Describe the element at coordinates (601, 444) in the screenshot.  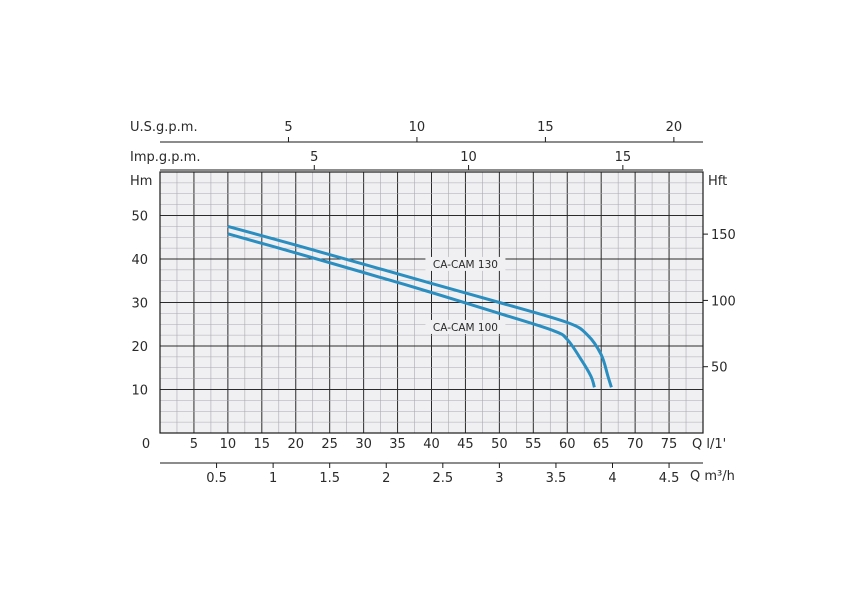
I see `x-tick-label: 65` at that location.